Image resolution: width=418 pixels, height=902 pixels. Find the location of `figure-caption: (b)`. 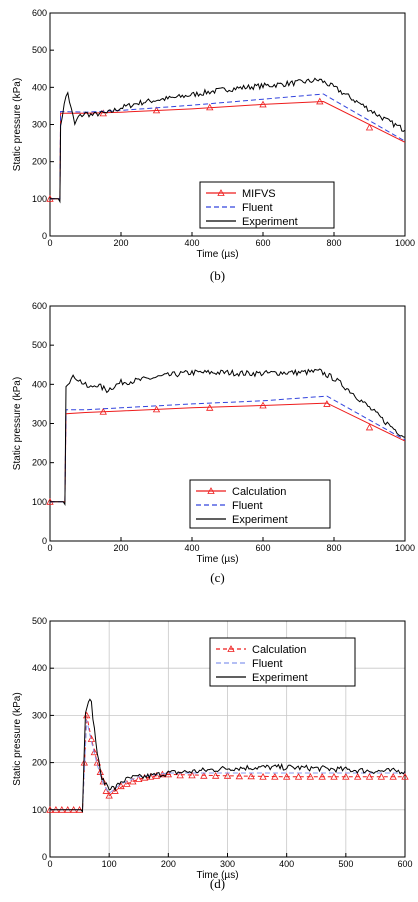

figure-caption: (b) is located at coordinates (217, 275).